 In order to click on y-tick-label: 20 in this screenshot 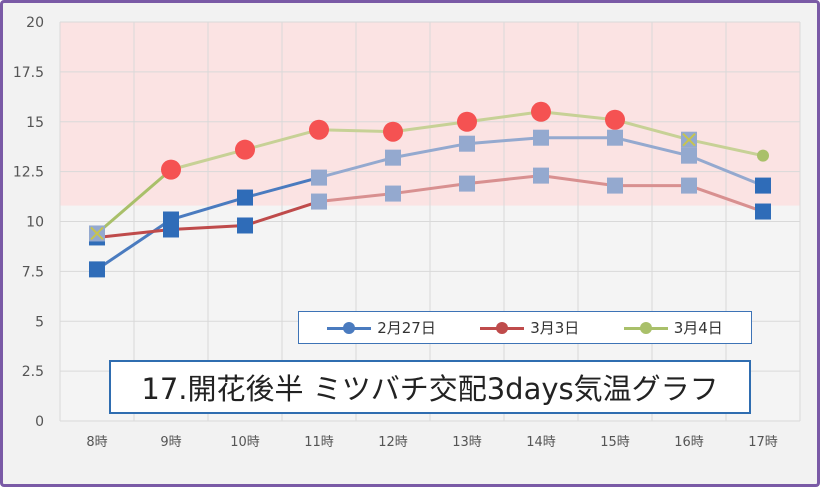, I will do `click(35, 23)`.